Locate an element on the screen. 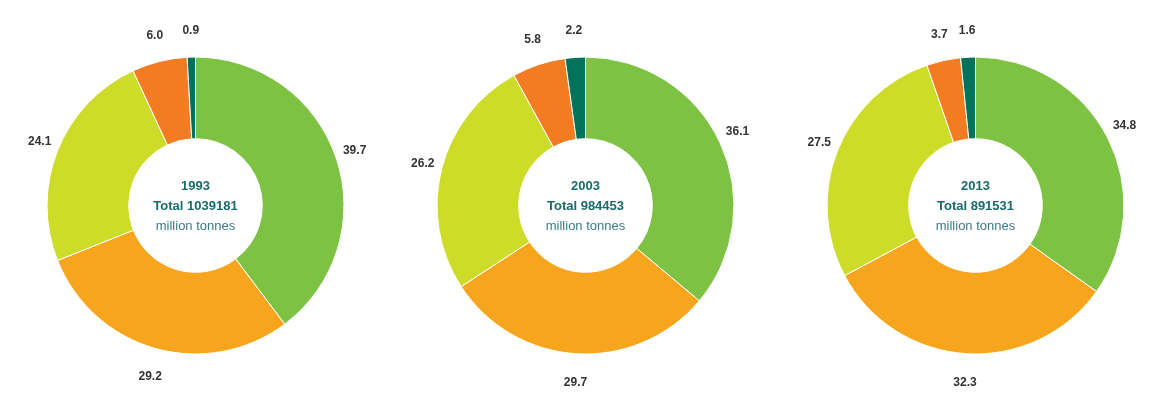  data-label: 6.0 is located at coordinates (155, 34).